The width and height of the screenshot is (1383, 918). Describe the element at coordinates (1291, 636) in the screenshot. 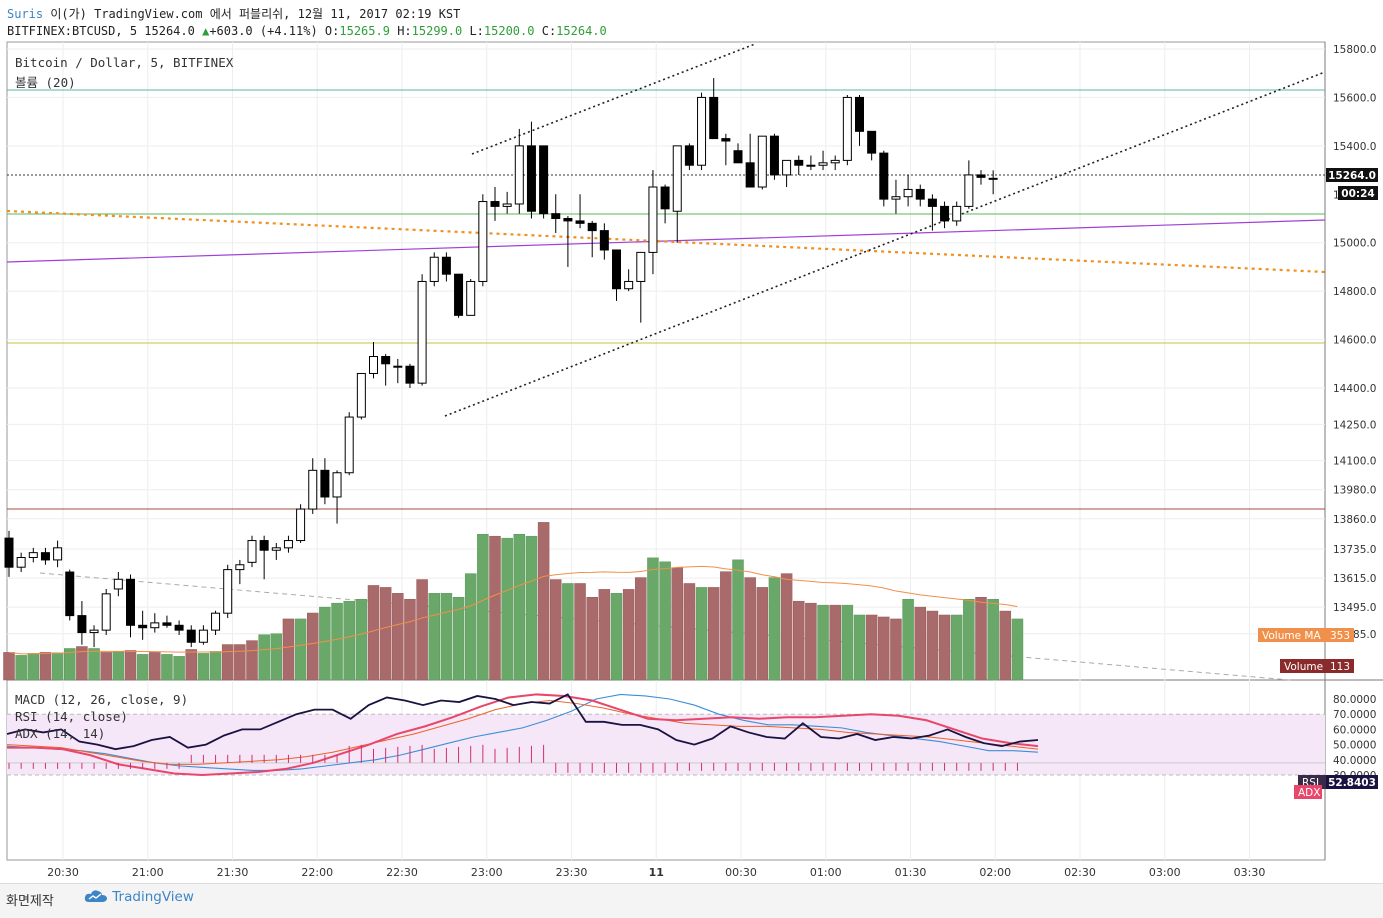

I see `volume-ma-tag-label: Volume MA` at that location.